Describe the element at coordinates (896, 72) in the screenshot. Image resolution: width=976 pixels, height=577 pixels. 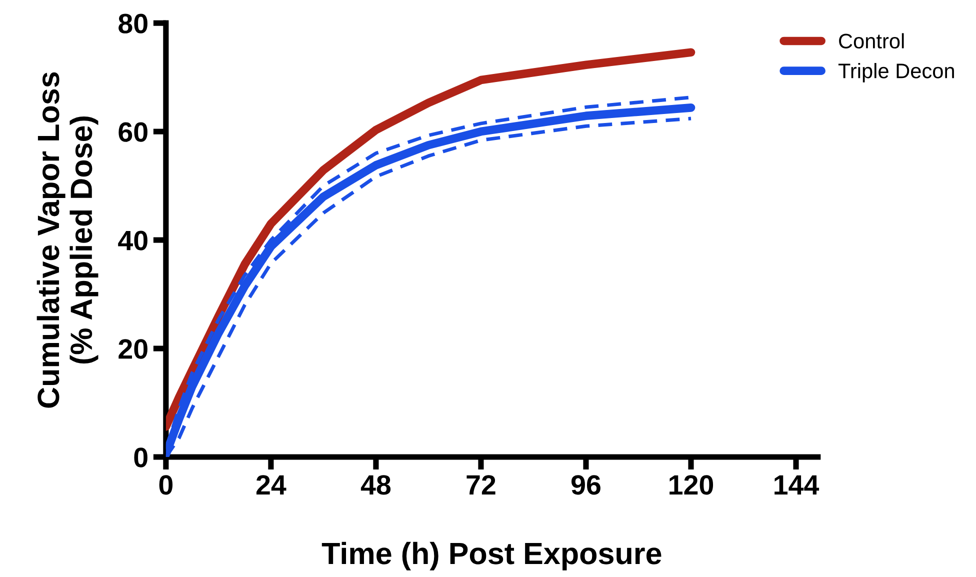
I see `legend-label: Triple Decon` at that location.